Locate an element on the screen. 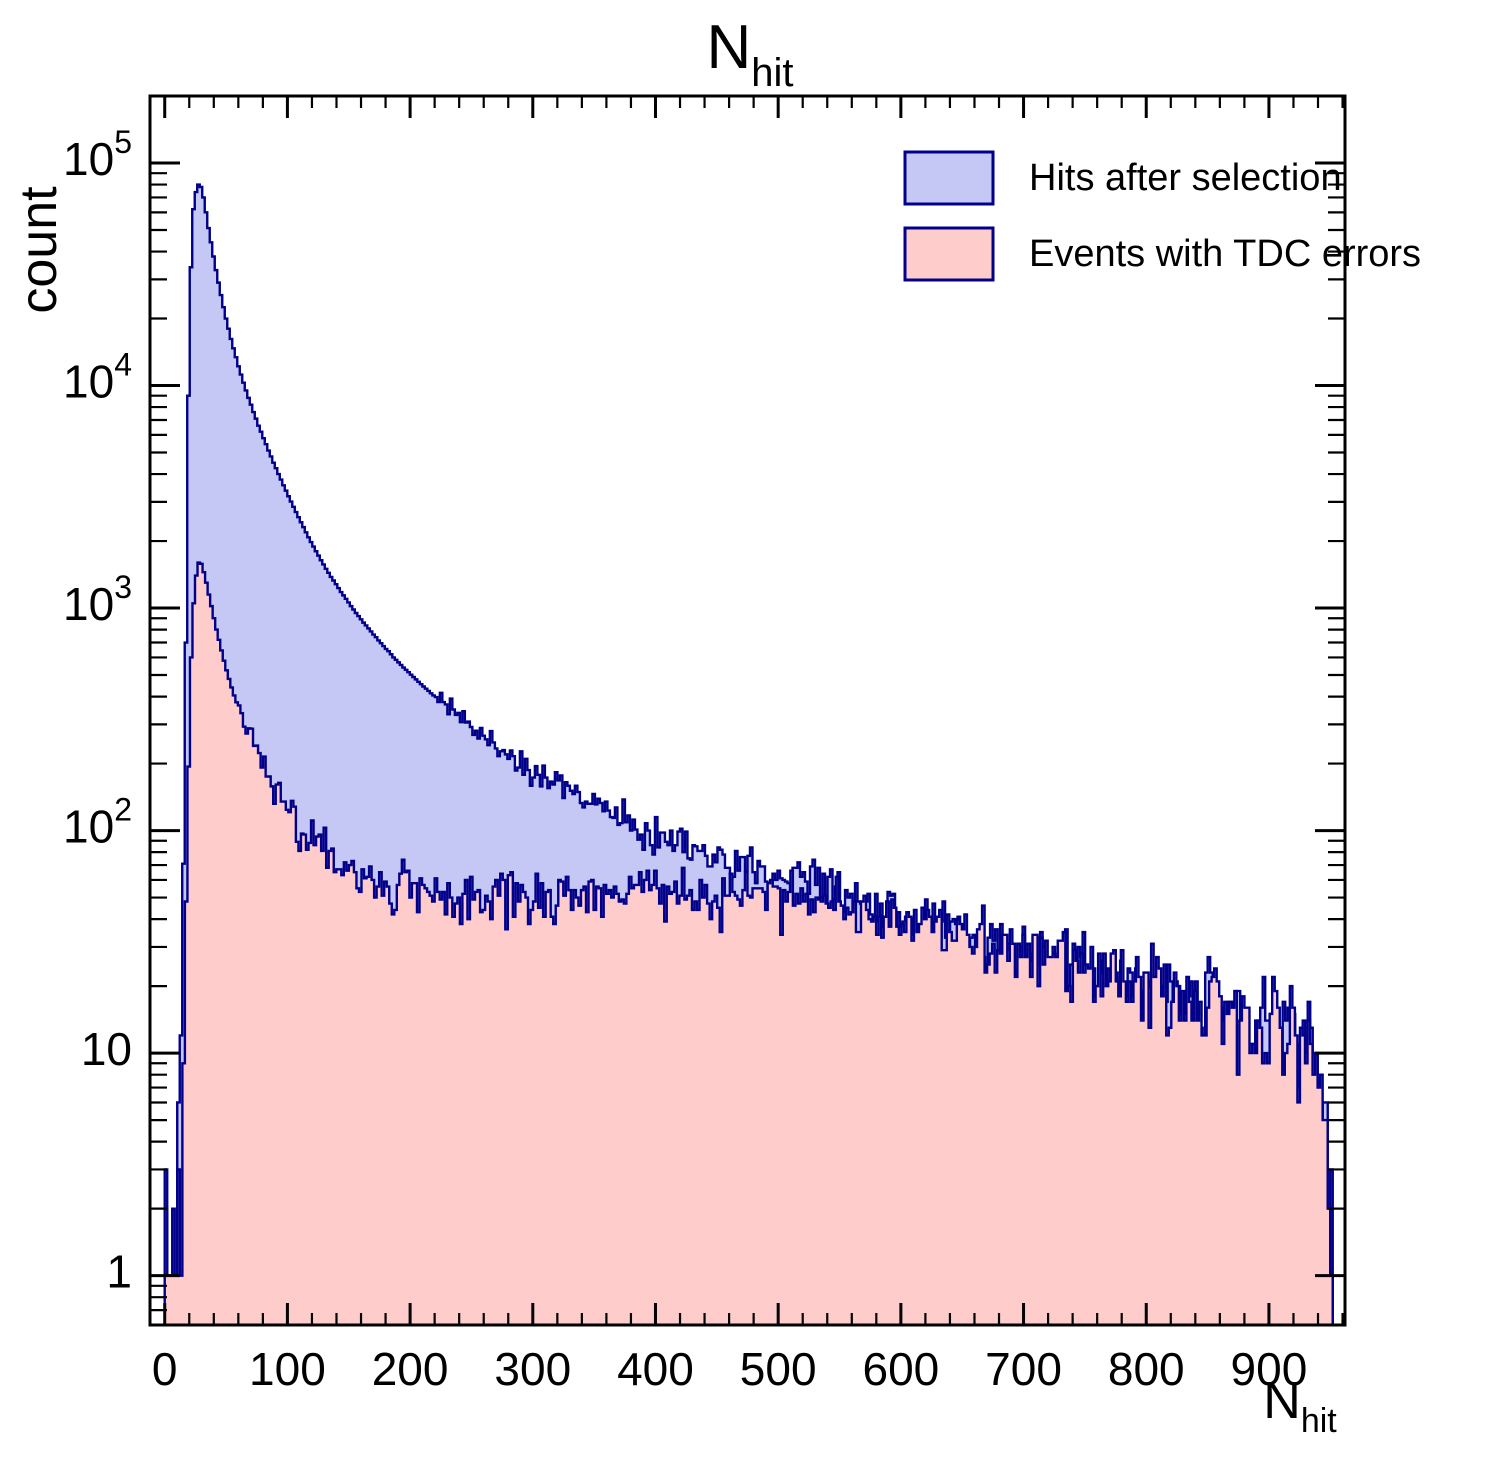  x-tick-label: 700 is located at coordinates (1023, 1369).